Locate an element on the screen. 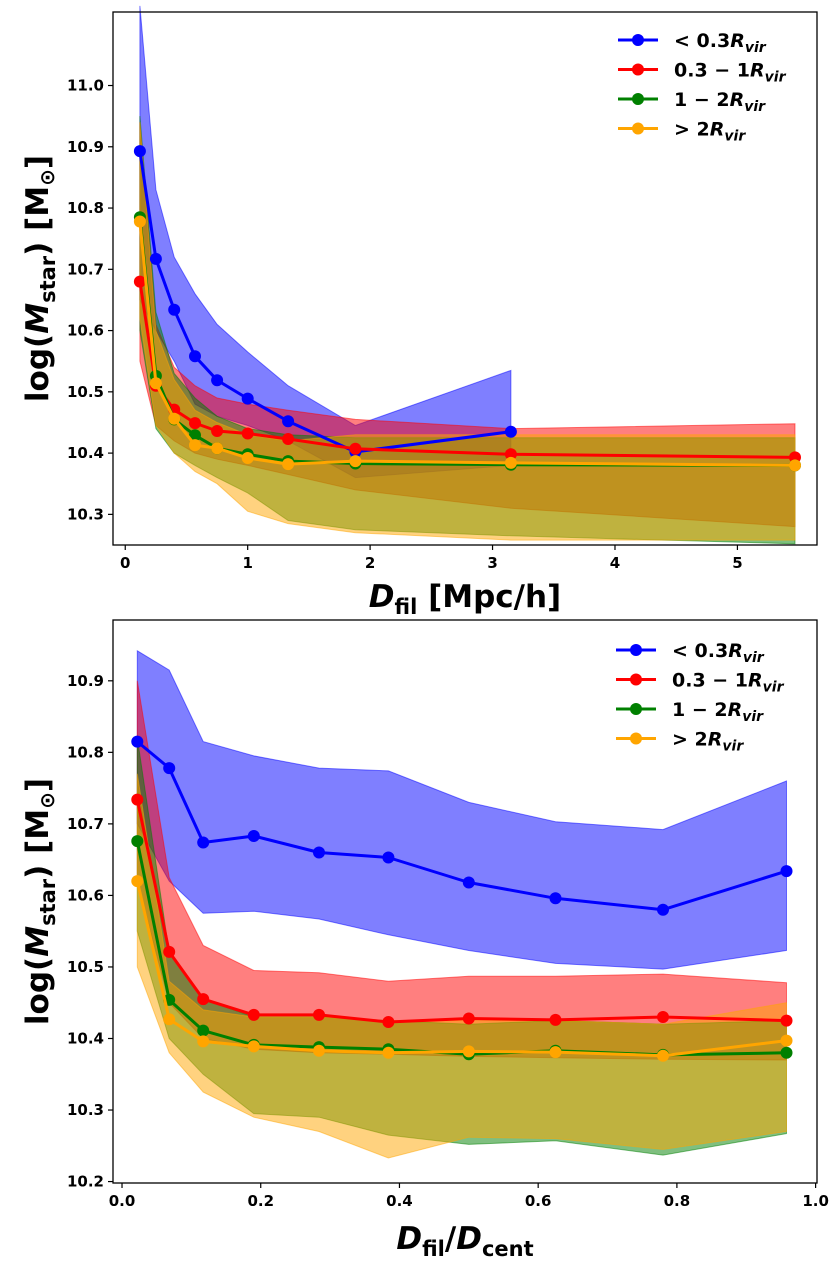 This screenshot has height=1280, width=830. x-tick-label: 5 is located at coordinates (737, 563).